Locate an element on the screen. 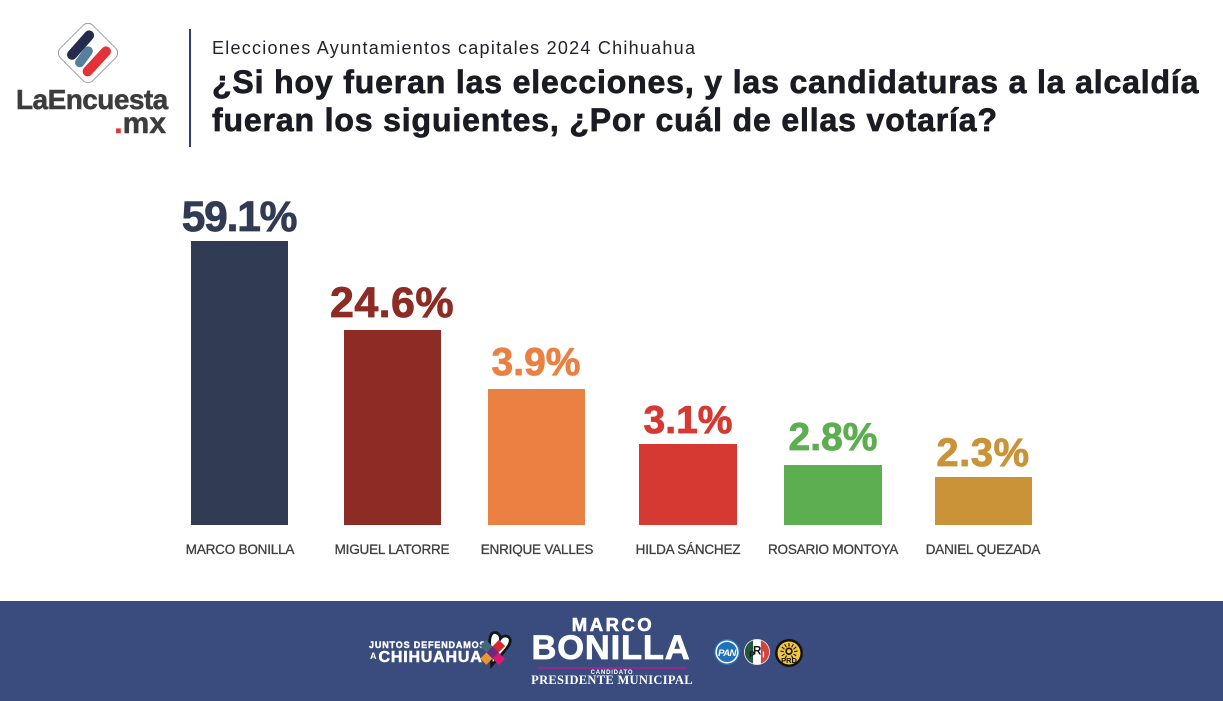 Image resolution: width=1223 pixels, height=701 pixels. svg-text: P is located at coordinates (752, 655).